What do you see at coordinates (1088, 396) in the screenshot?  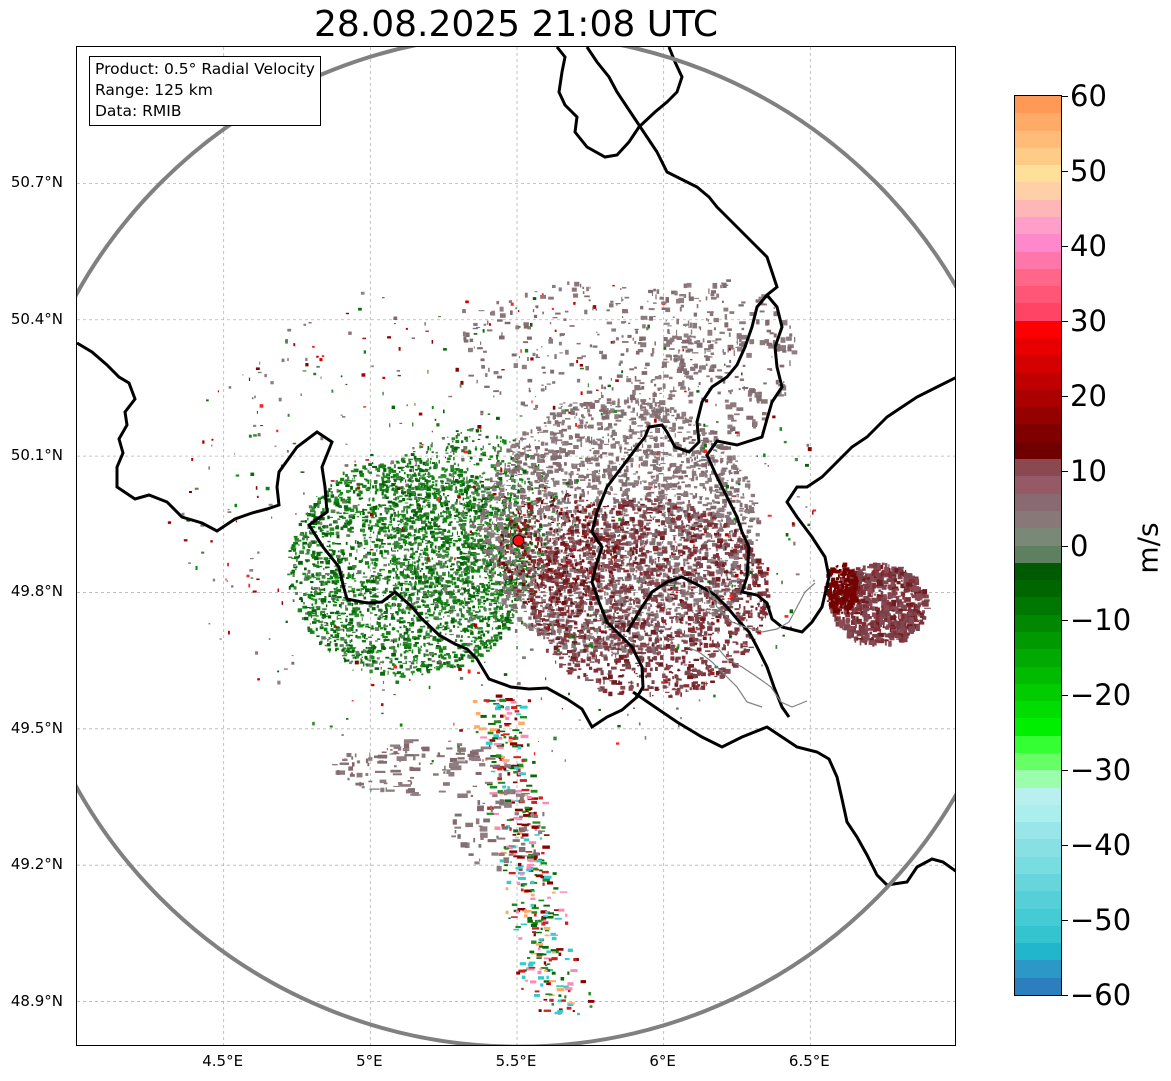 I see `colorbar-tick-label: 20` at bounding box center [1088, 396].